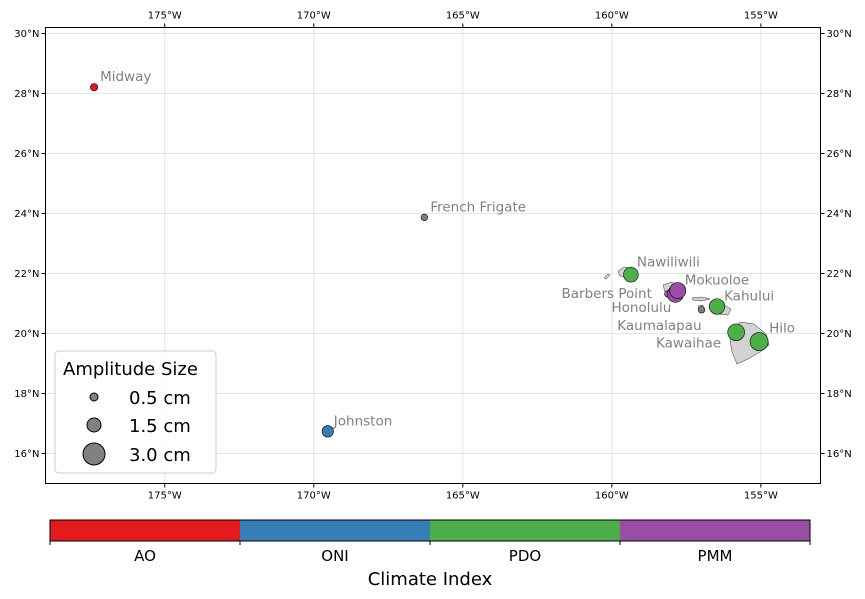 This screenshot has height=599, width=865. Describe the element at coordinates (782, 329) in the screenshot. I see `station-label-hilo: Hilo` at that location.